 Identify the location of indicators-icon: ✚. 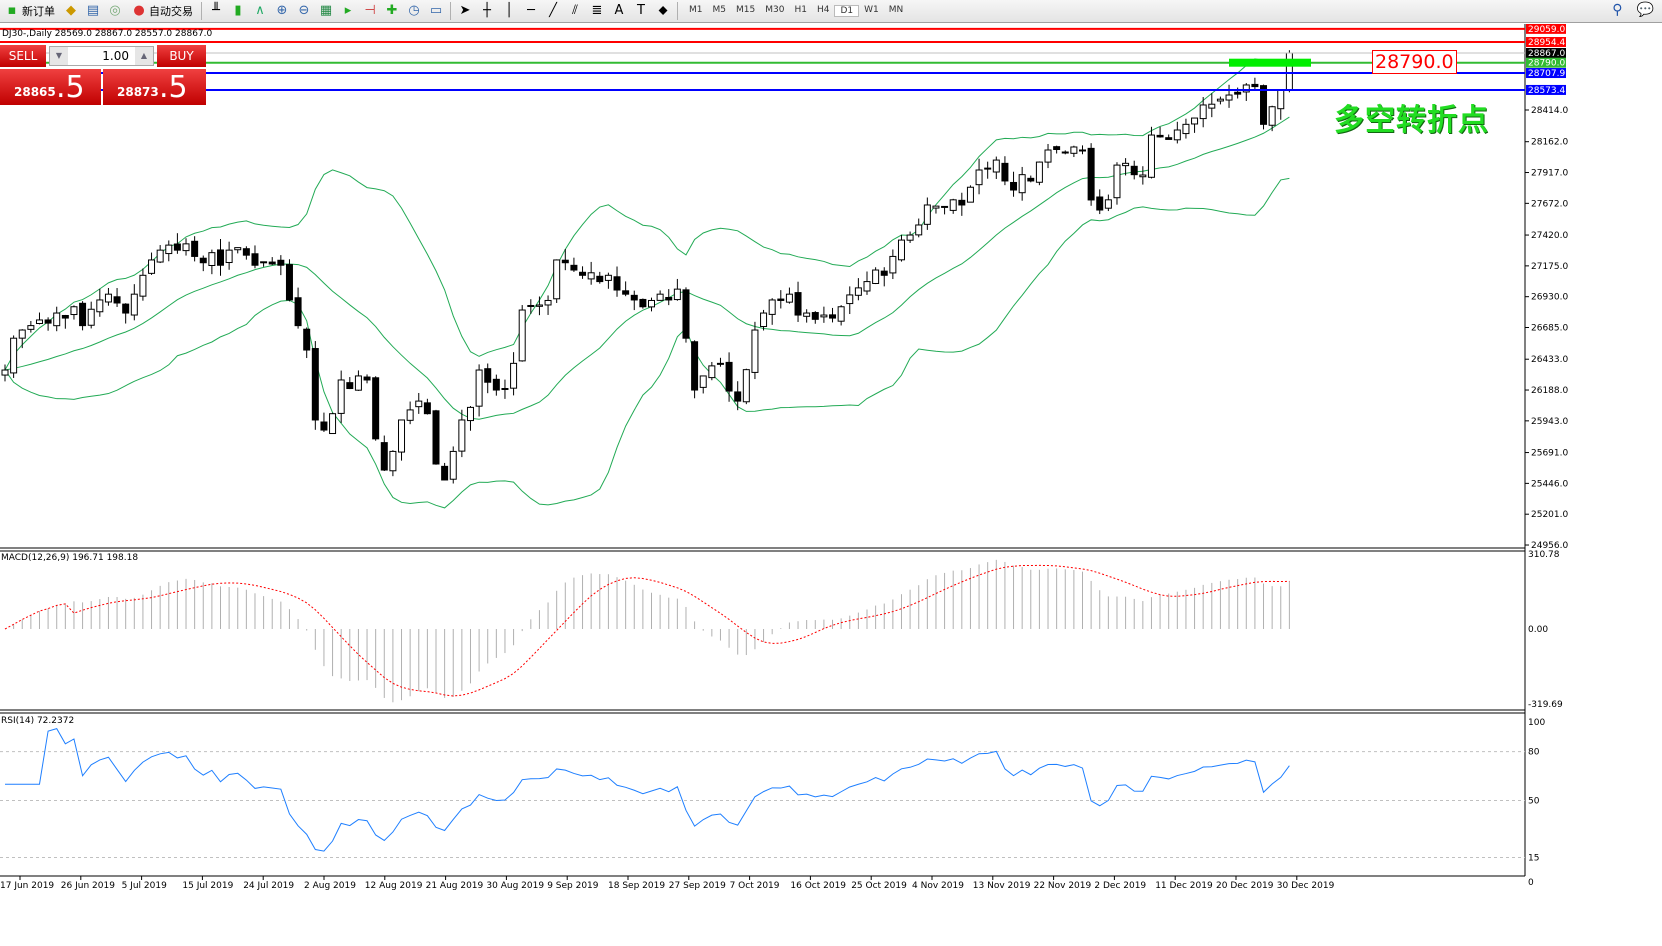
(392, 10).